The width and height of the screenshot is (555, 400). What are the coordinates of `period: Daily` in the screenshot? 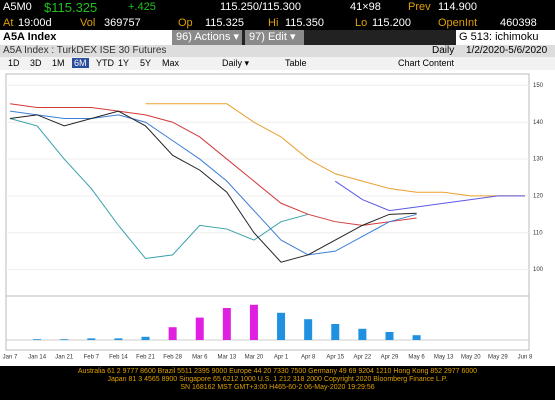 It's located at (443, 50).